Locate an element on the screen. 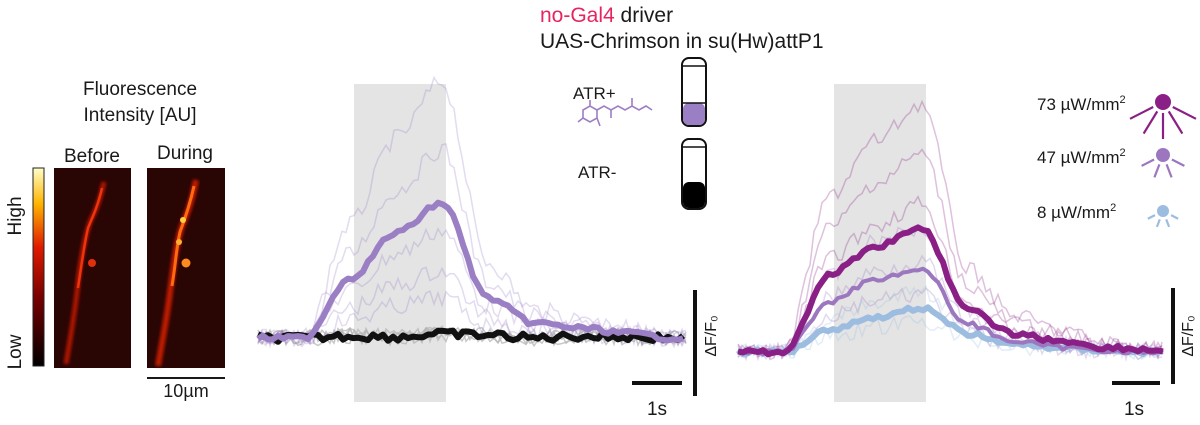 The width and height of the screenshot is (1200, 425). legend-47-label: 47 µW/mm2 is located at coordinates (1081, 157).